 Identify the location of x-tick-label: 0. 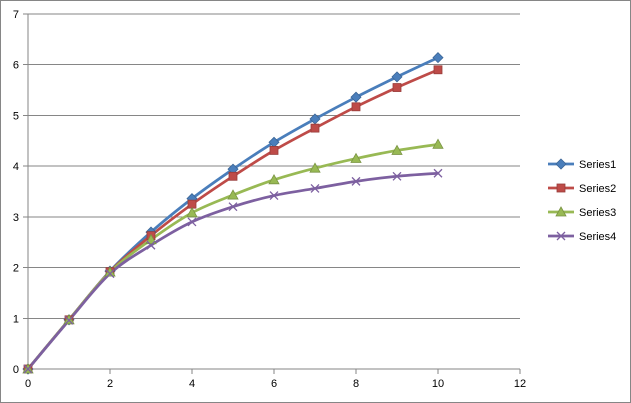
(28, 384).